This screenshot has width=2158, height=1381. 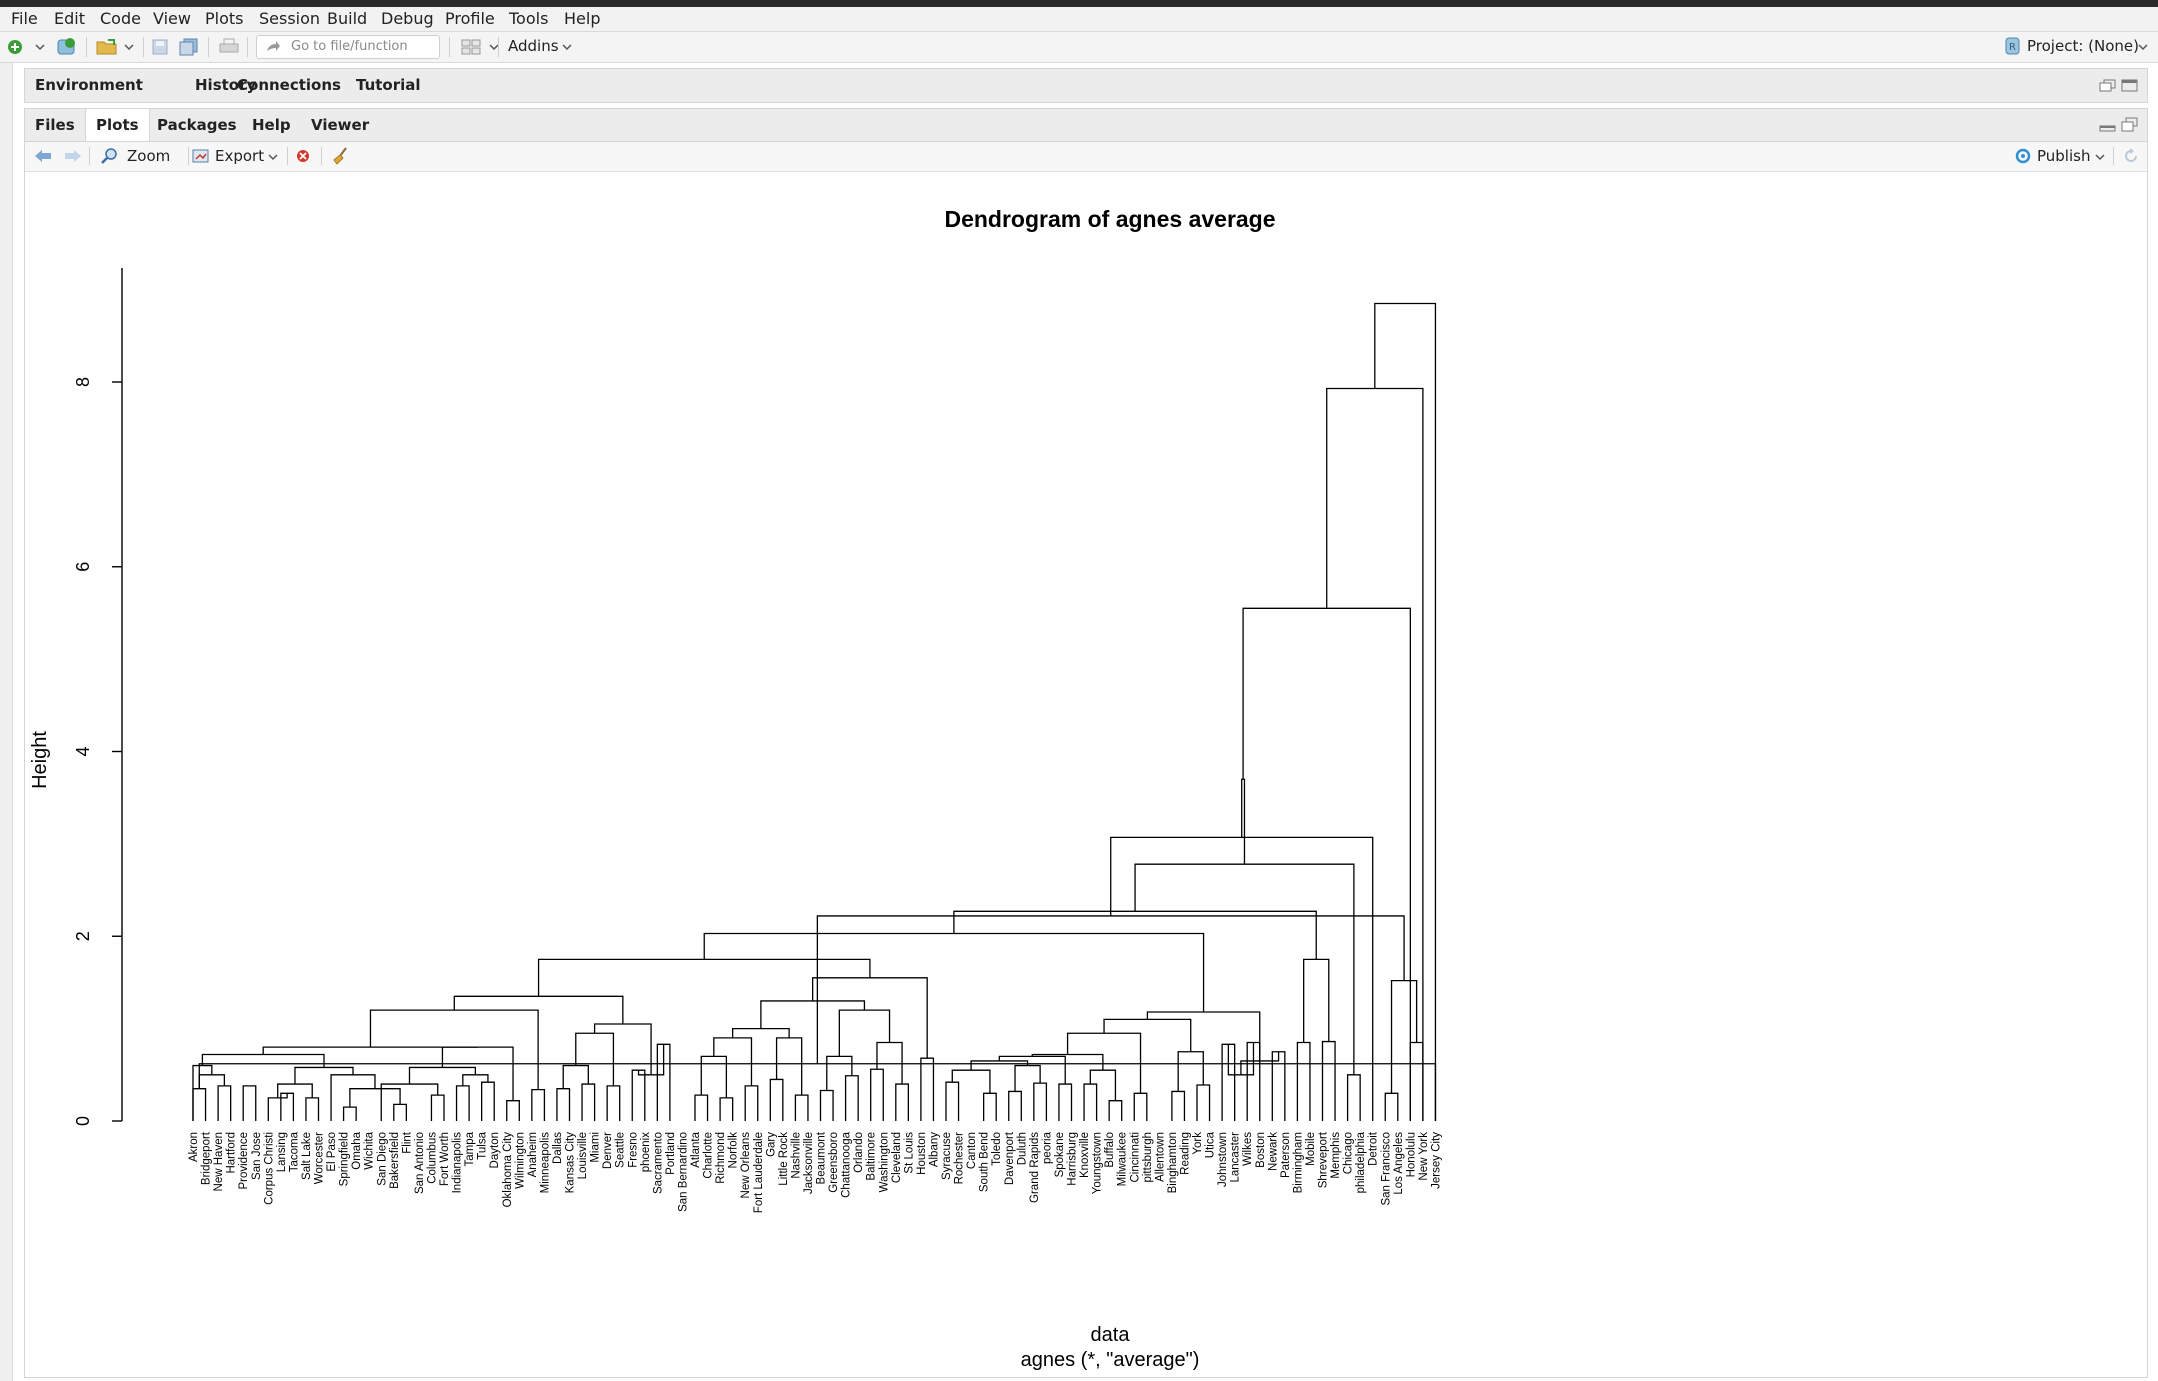 What do you see at coordinates (495, 1150) in the screenshot?
I see `leaf-label: Dayton` at bounding box center [495, 1150].